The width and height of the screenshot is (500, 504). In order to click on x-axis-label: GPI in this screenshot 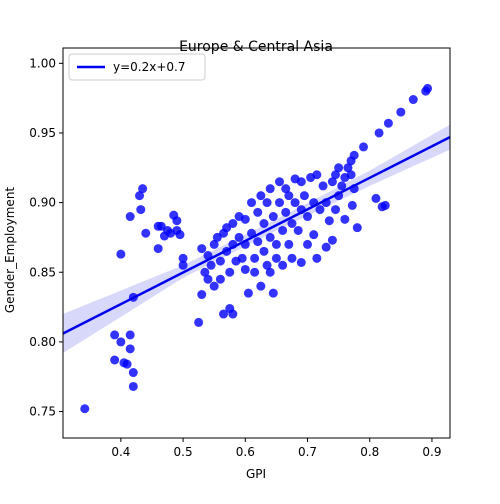, I will do `click(256, 474)`.